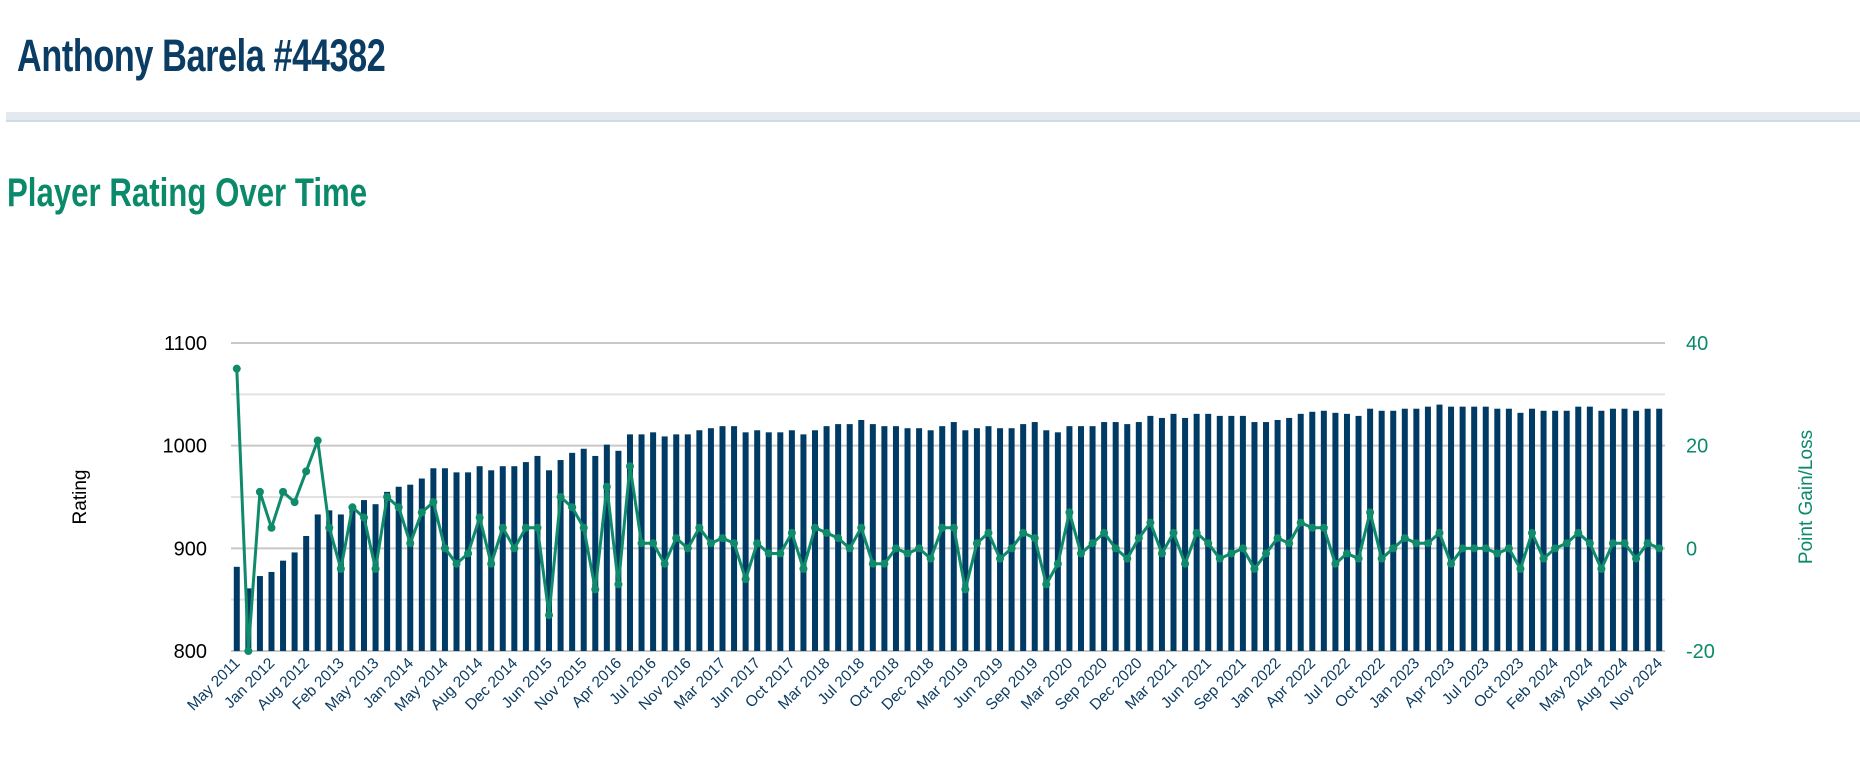  What do you see at coordinates (190, 652) in the screenshot?
I see `left-tick-label: 800` at bounding box center [190, 652].